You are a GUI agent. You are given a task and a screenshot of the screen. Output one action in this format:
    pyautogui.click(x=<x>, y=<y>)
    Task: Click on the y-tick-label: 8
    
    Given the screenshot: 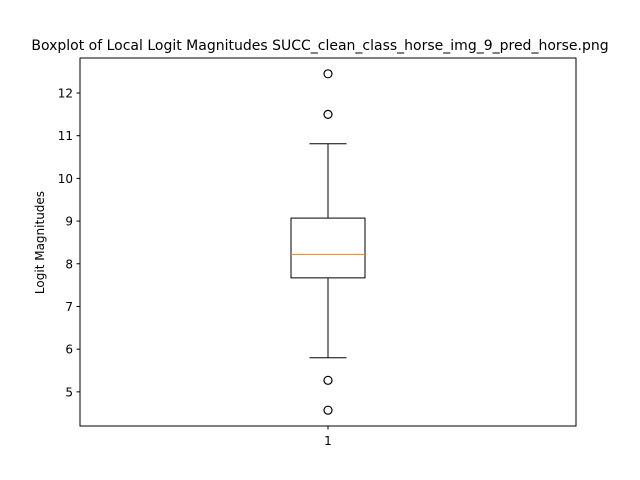 What is the action you would take?
    pyautogui.click(x=69, y=264)
    